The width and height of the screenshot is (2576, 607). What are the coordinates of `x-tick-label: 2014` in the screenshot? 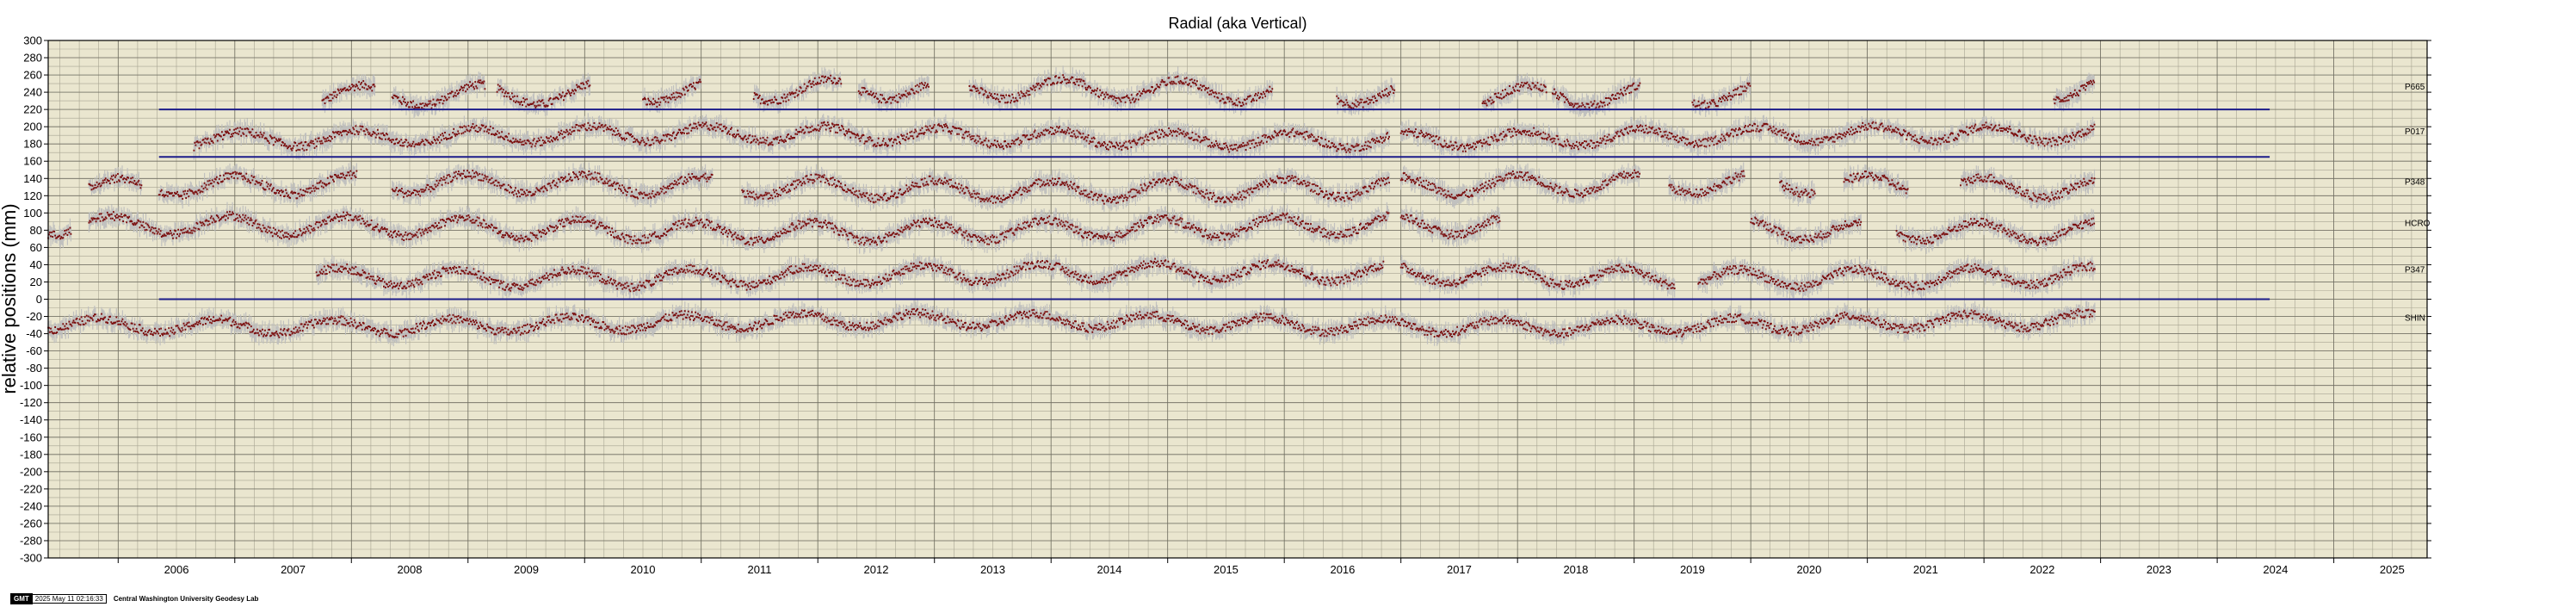 It's located at (1108, 569).